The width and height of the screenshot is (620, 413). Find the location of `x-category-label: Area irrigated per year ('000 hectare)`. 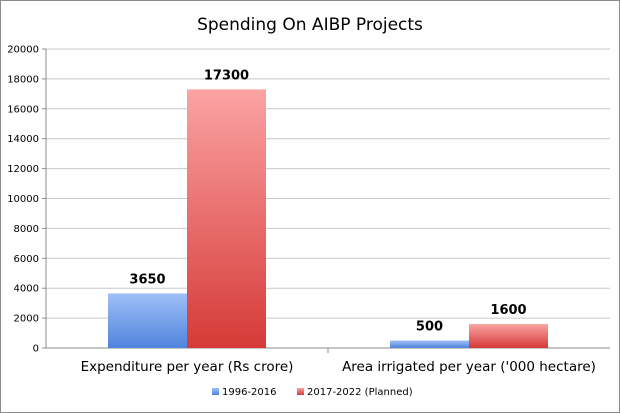

x-category-label: Area irrigated per year ('000 hectare) is located at coordinates (469, 367).